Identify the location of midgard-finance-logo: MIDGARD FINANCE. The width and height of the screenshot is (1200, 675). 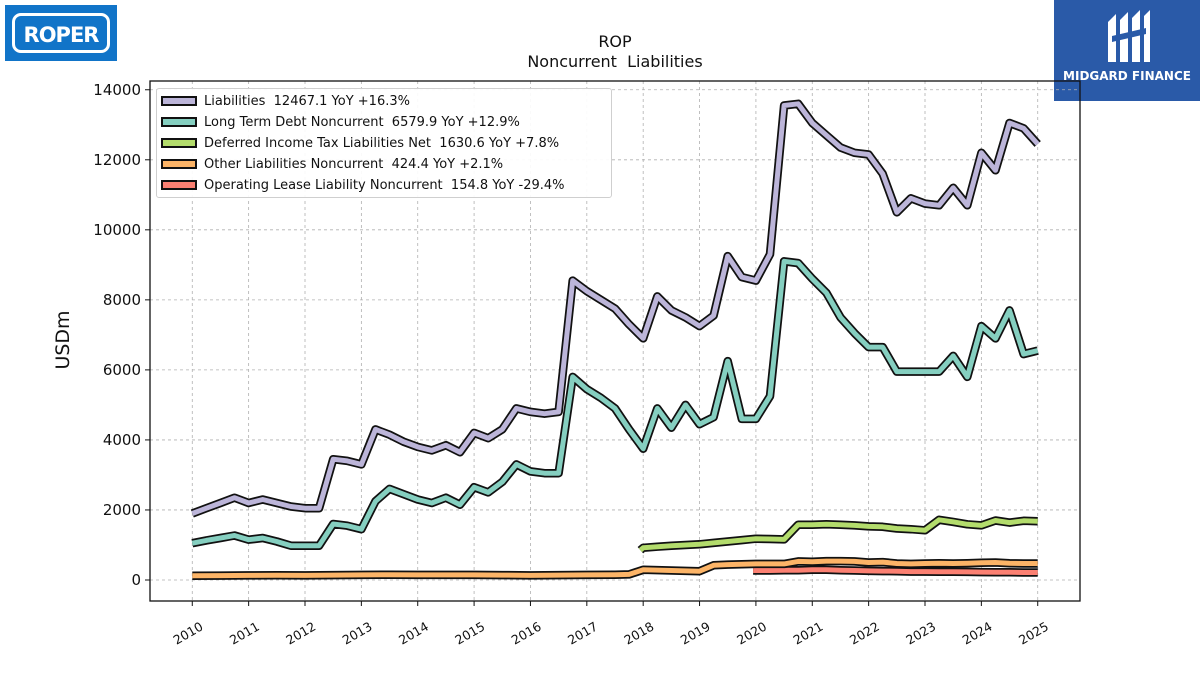
(1127, 50).